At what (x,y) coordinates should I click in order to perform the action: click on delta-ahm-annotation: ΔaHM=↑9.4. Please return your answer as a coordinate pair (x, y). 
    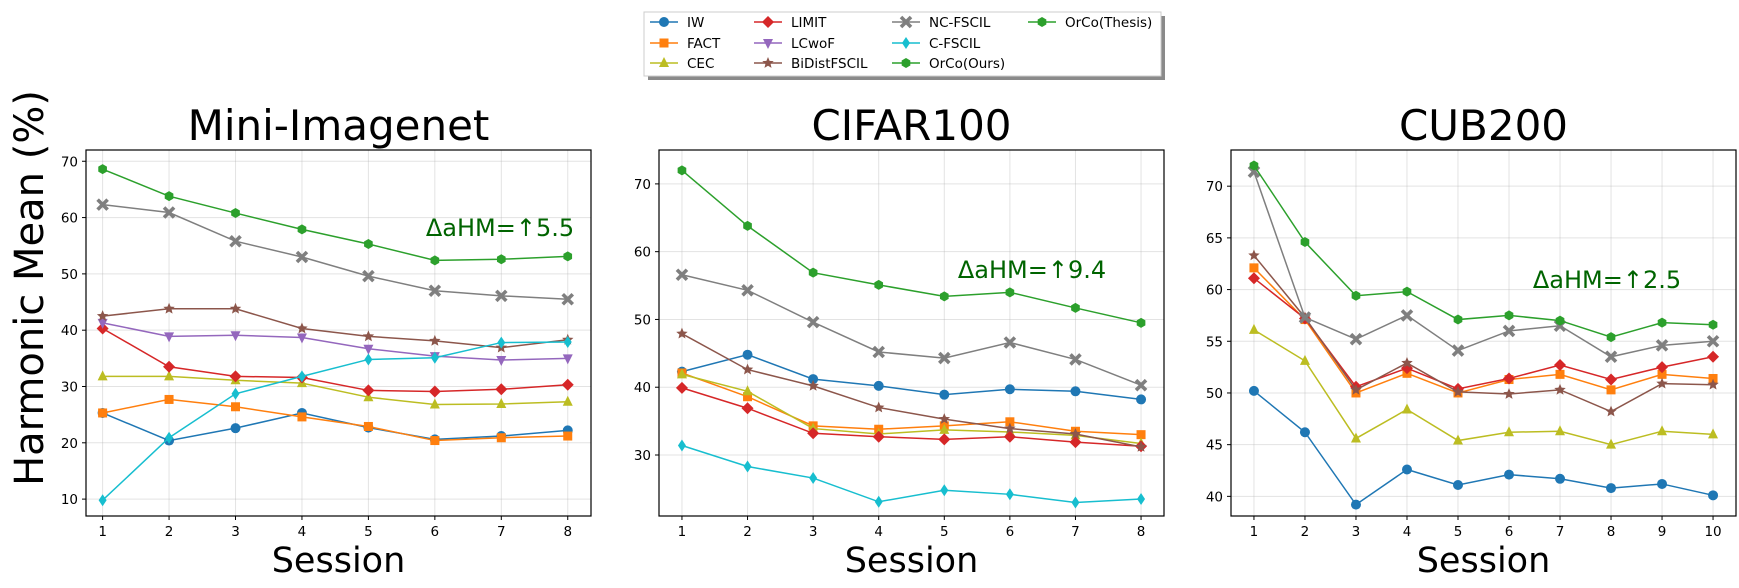
    Looking at the image, I should click on (1032, 270).